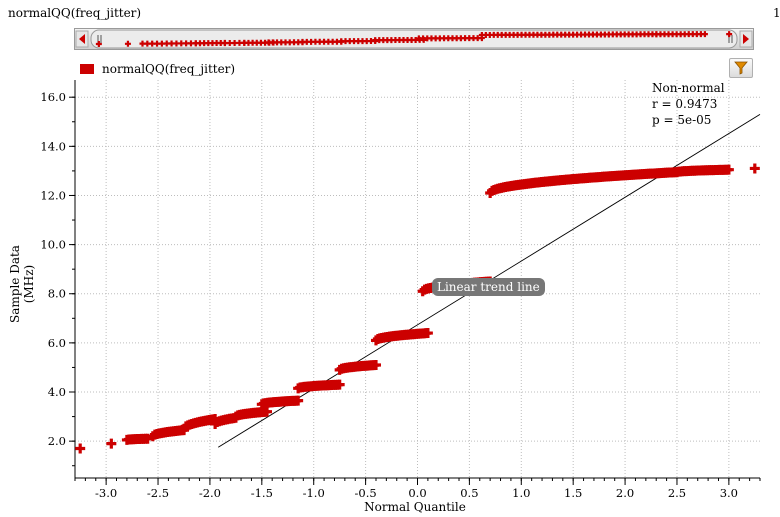  Describe the element at coordinates (169, 69) in the screenshot. I see `legend-label: normalQQ(freq_jitter)` at that location.